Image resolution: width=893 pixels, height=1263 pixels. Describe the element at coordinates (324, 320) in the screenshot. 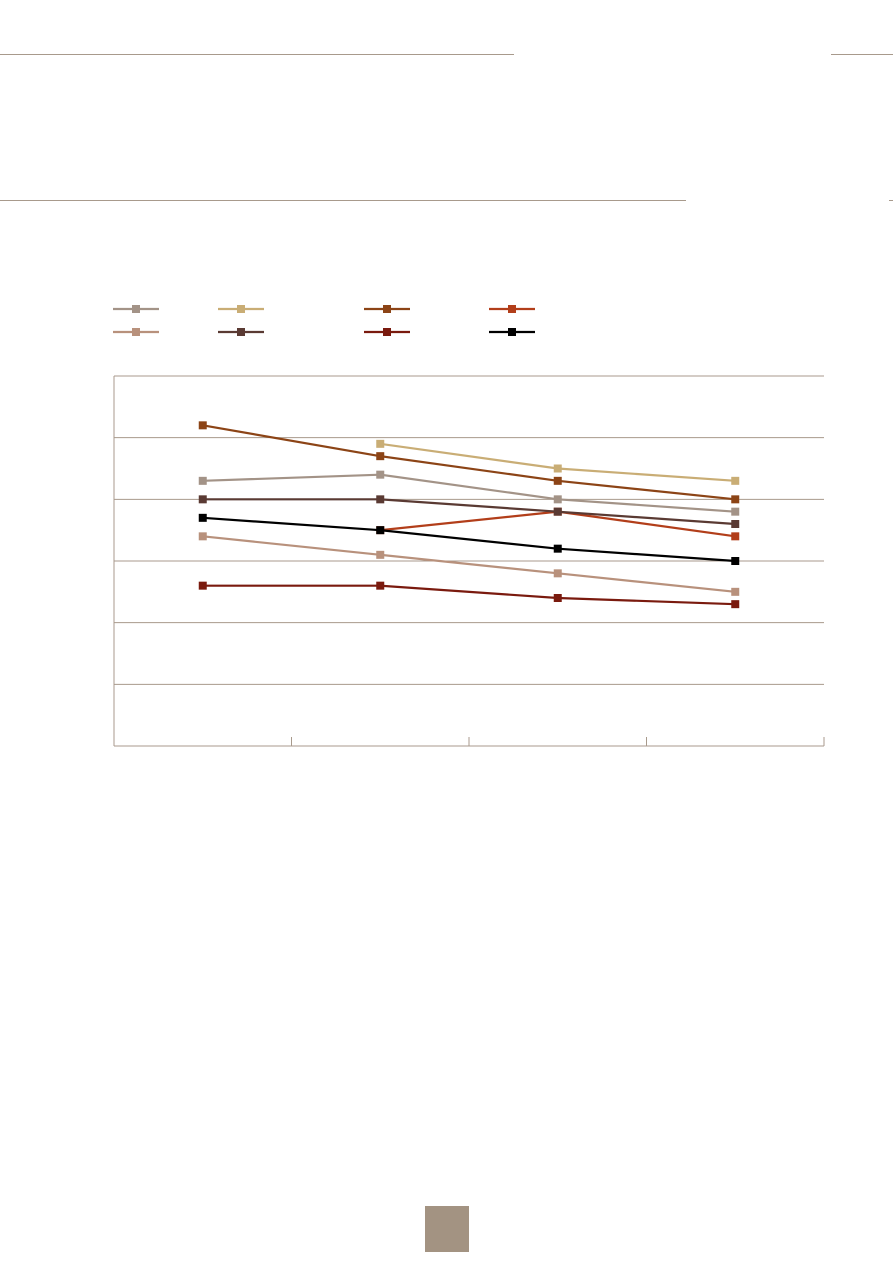

I see `chart-legend` at that location.